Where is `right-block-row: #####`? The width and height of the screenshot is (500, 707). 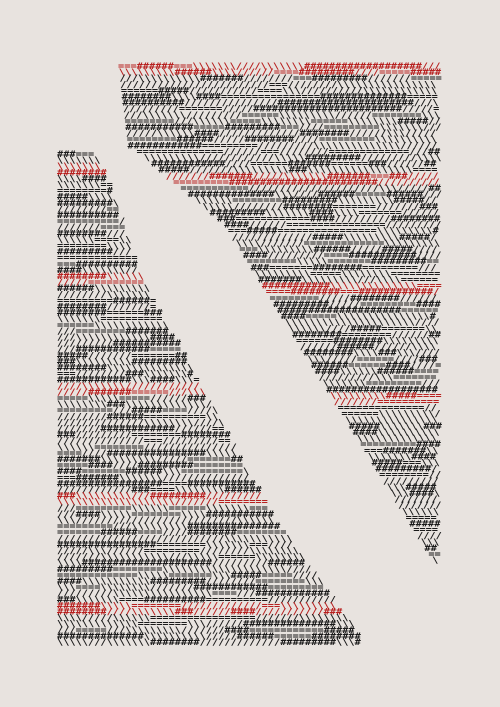 right-block-row: ##### is located at coordinates (425, 525).